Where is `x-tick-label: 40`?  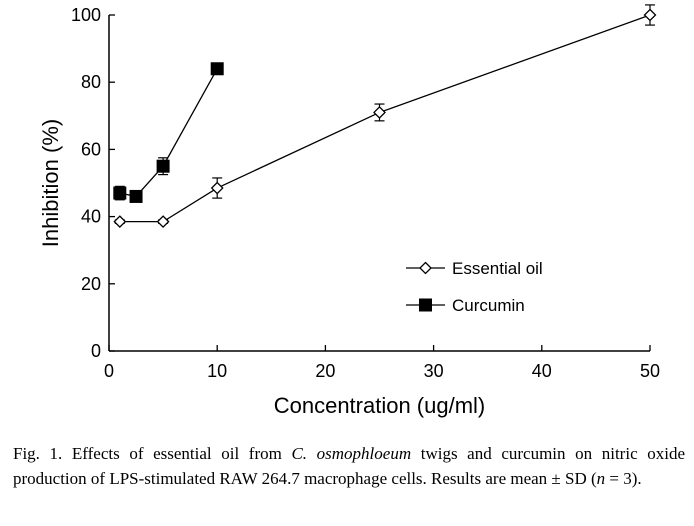 x-tick-label: 40 is located at coordinates (542, 371).